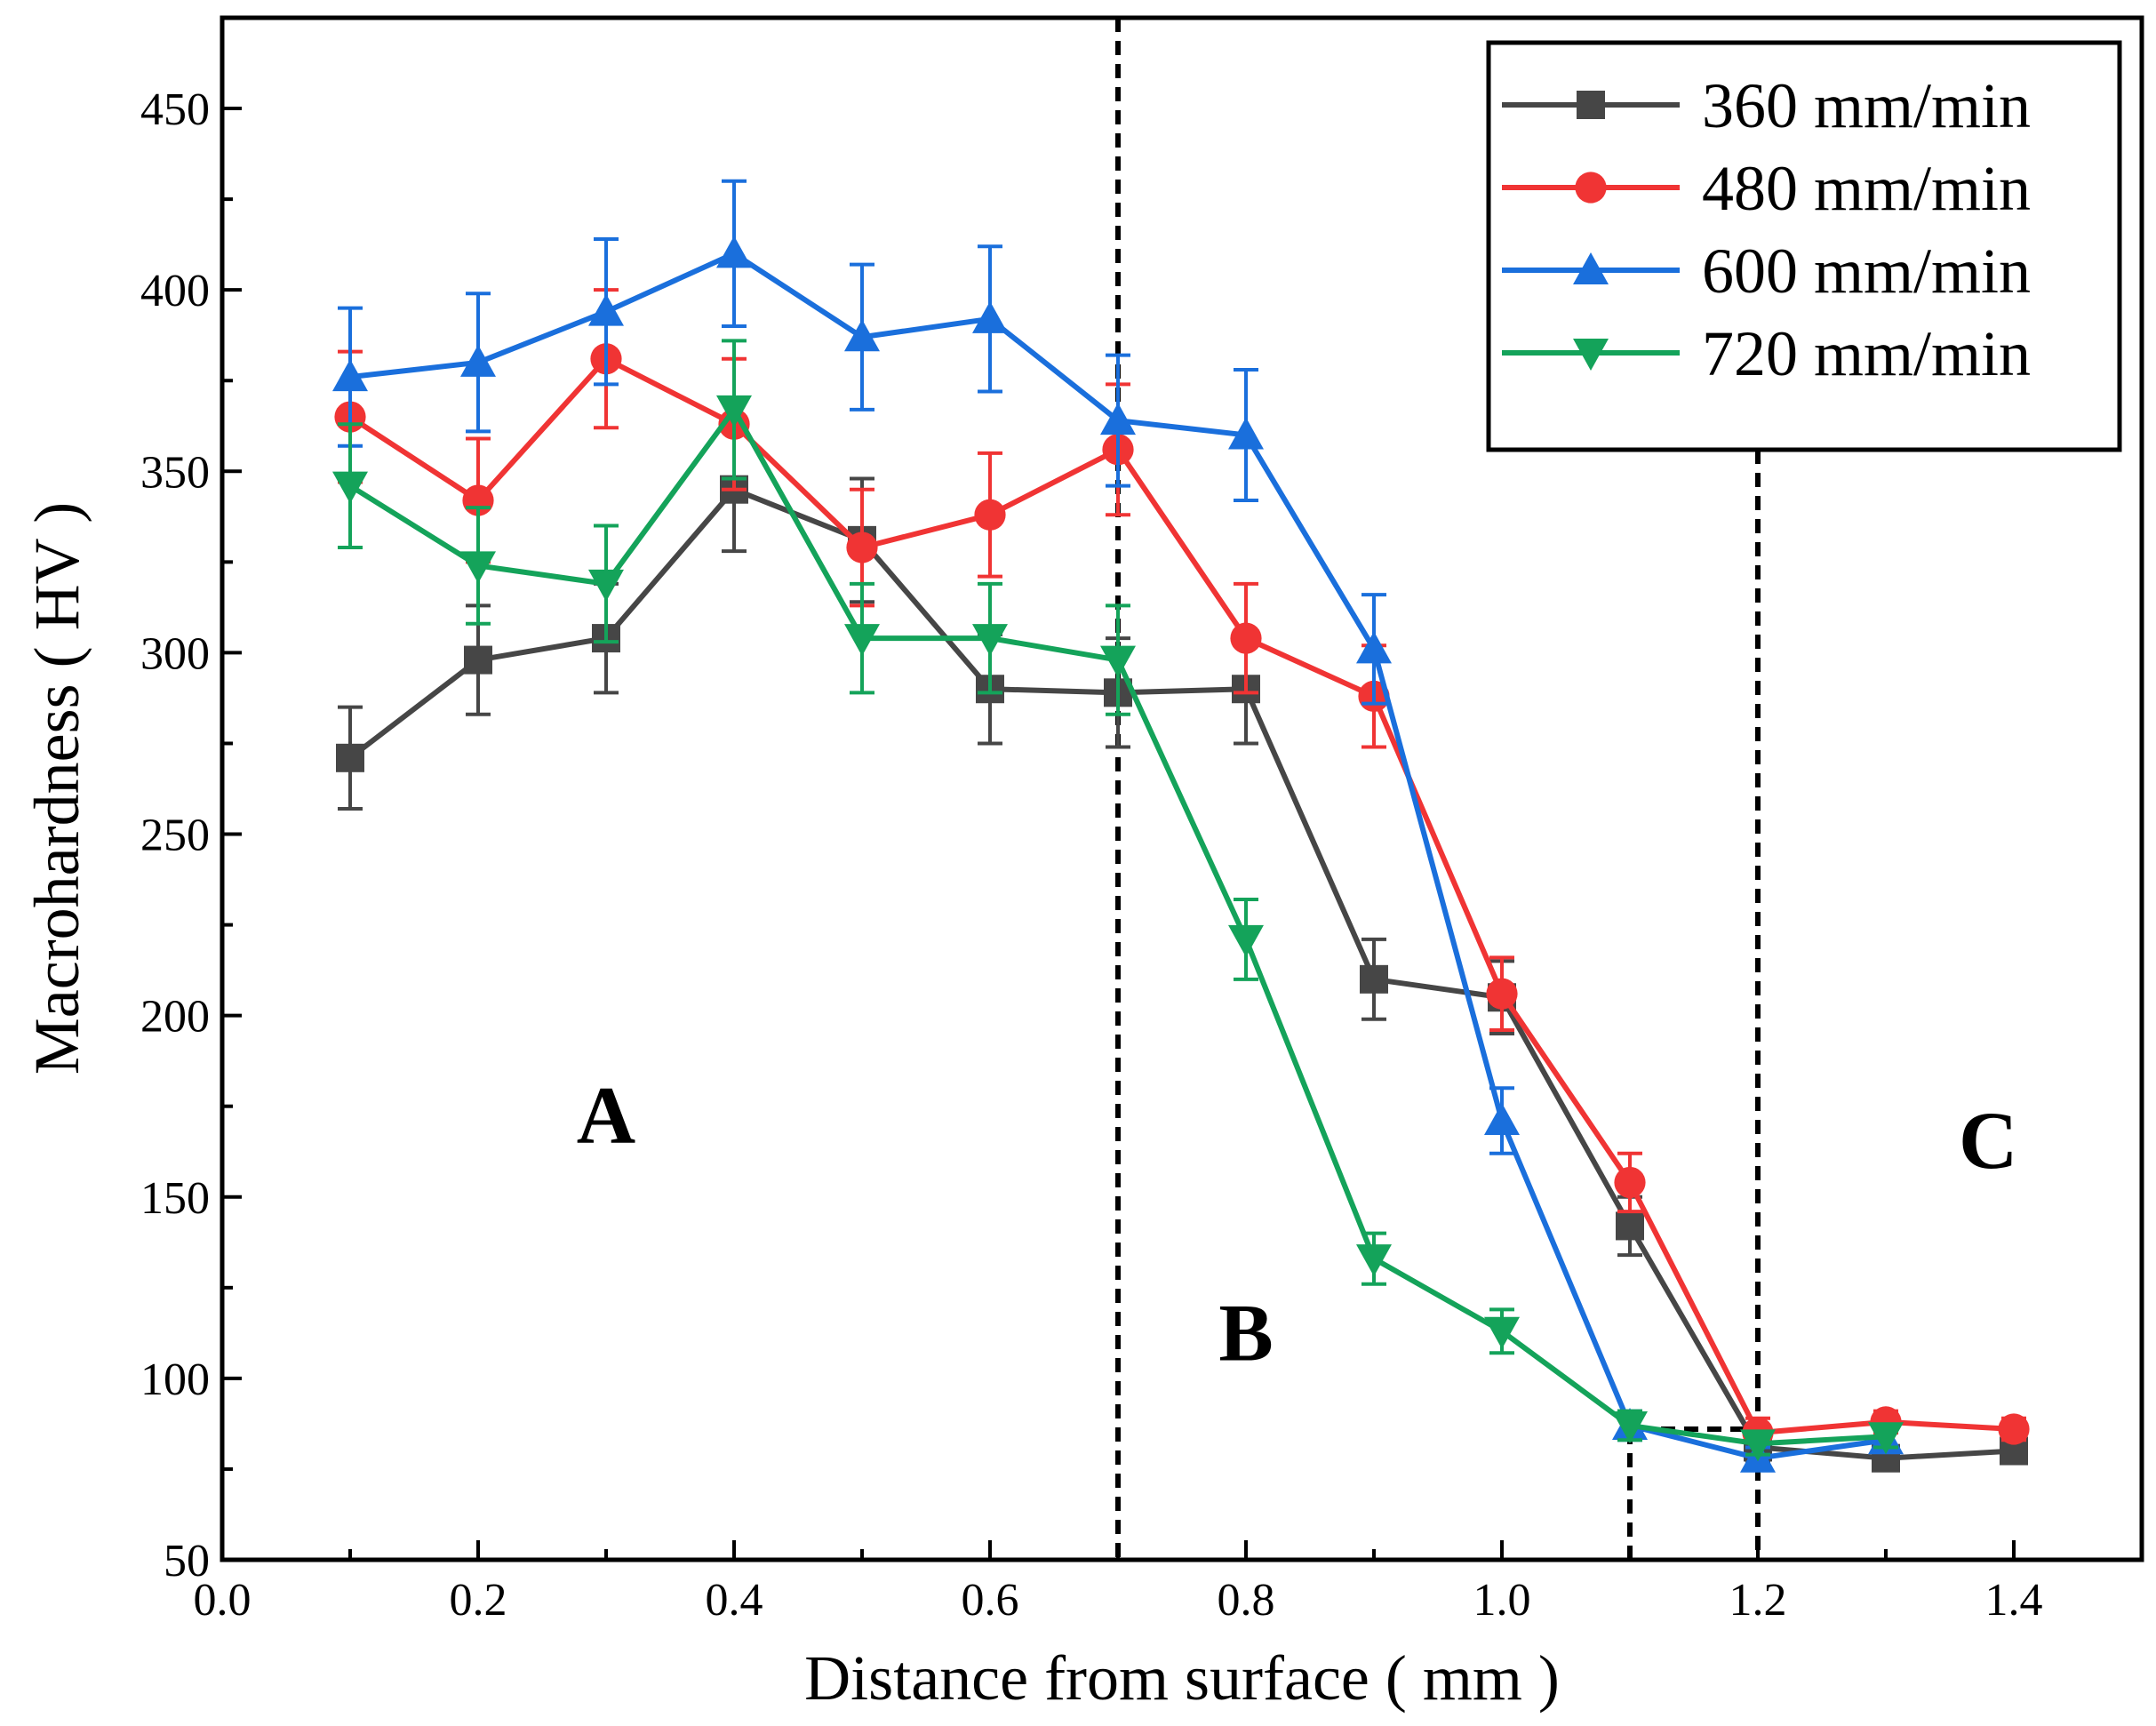  What do you see at coordinates (1866, 271) in the screenshot?
I see `legend-label: 600 mm/min` at bounding box center [1866, 271].